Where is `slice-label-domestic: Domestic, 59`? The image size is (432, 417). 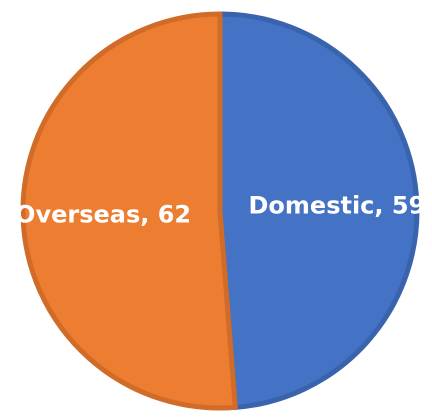
slice-label-domestic: Domestic, 59 is located at coordinates (337, 205).